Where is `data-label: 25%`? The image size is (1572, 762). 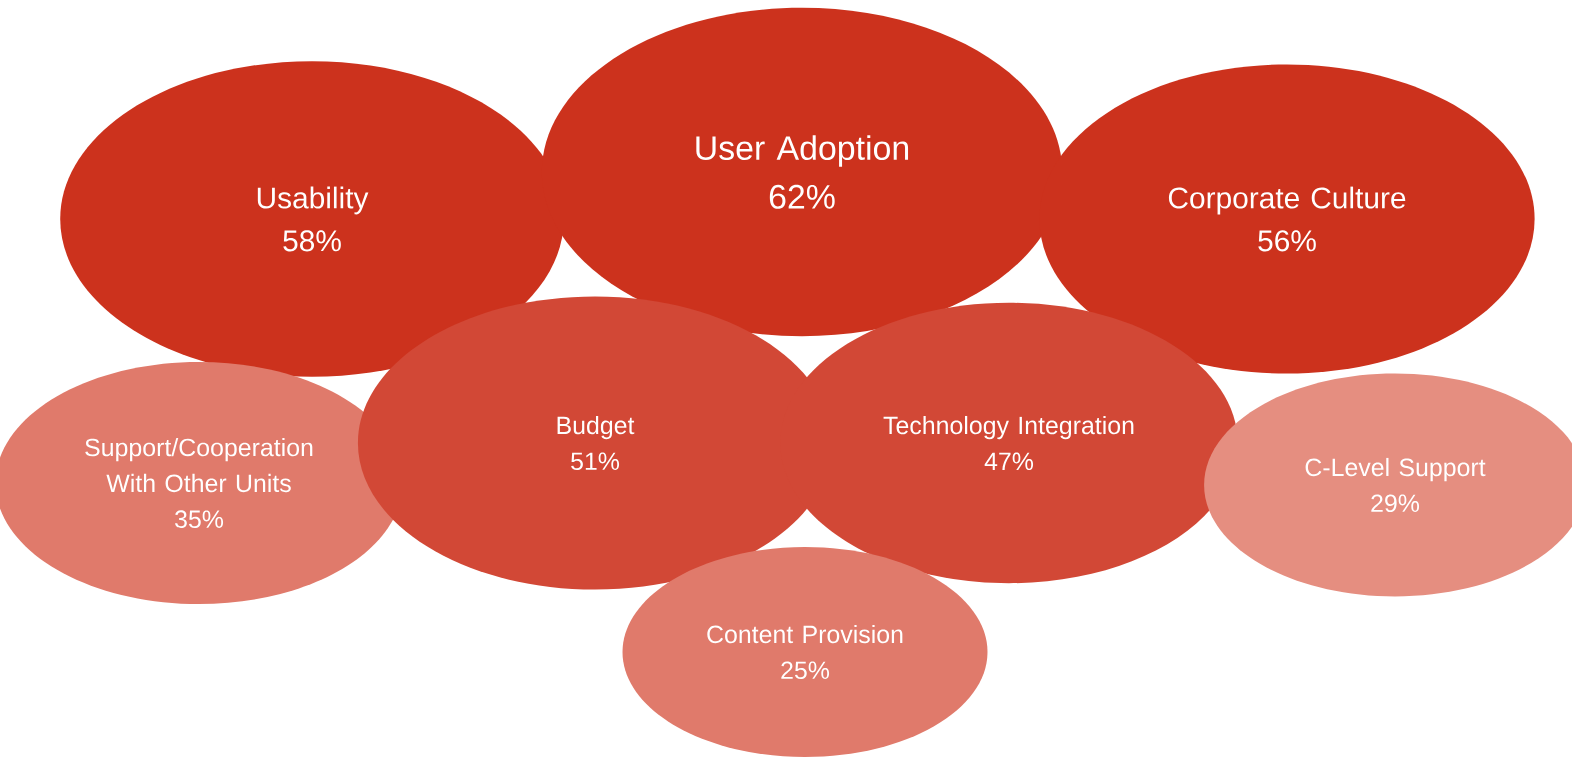 data-label: 25% is located at coordinates (805, 670).